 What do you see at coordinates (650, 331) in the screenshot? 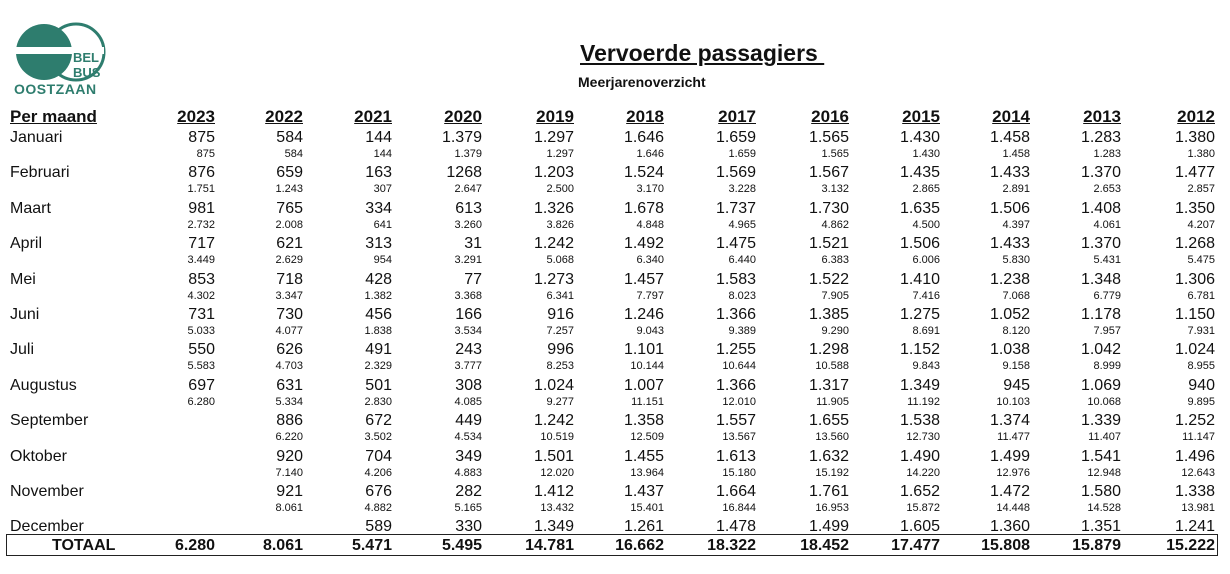
I see `cumulative-value-cell: 9.043` at bounding box center [650, 331].